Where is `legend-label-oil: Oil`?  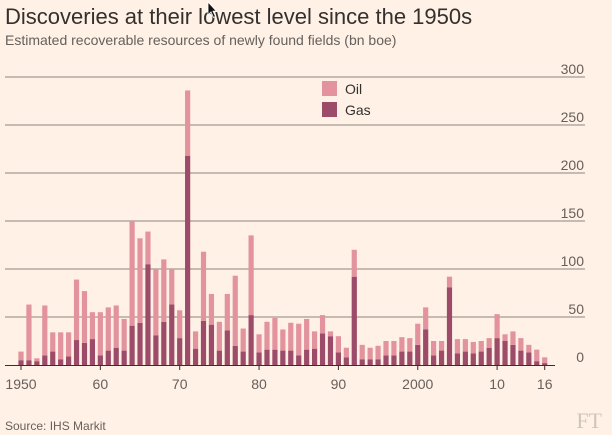 legend-label-oil: Oil is located at coordinates (353, 89).